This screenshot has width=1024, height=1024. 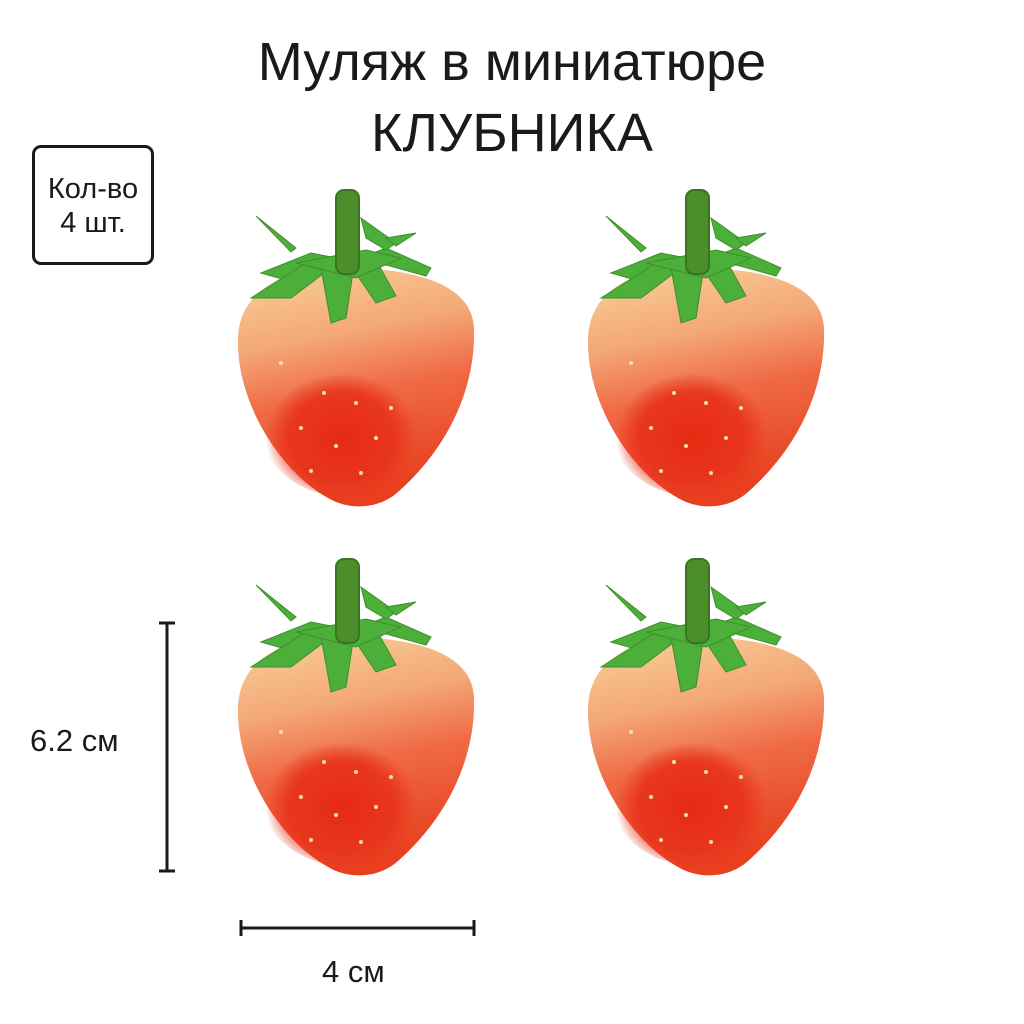 What do you see at coordinates (512, 133) in the screenshot?
I see `title-line-2: КЛУБНИКА` at bounding box center [512, 133].